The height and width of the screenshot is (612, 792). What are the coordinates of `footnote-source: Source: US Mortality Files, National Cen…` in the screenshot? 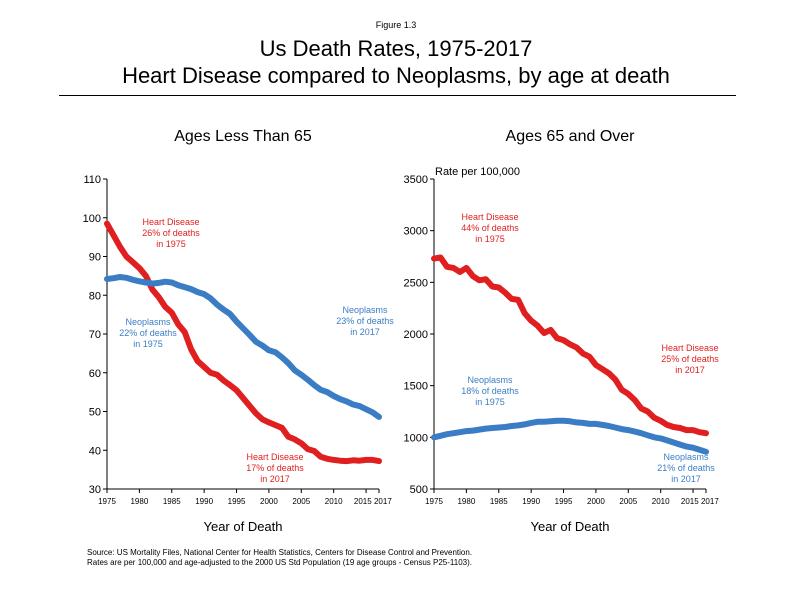 It's located at (280, 552).